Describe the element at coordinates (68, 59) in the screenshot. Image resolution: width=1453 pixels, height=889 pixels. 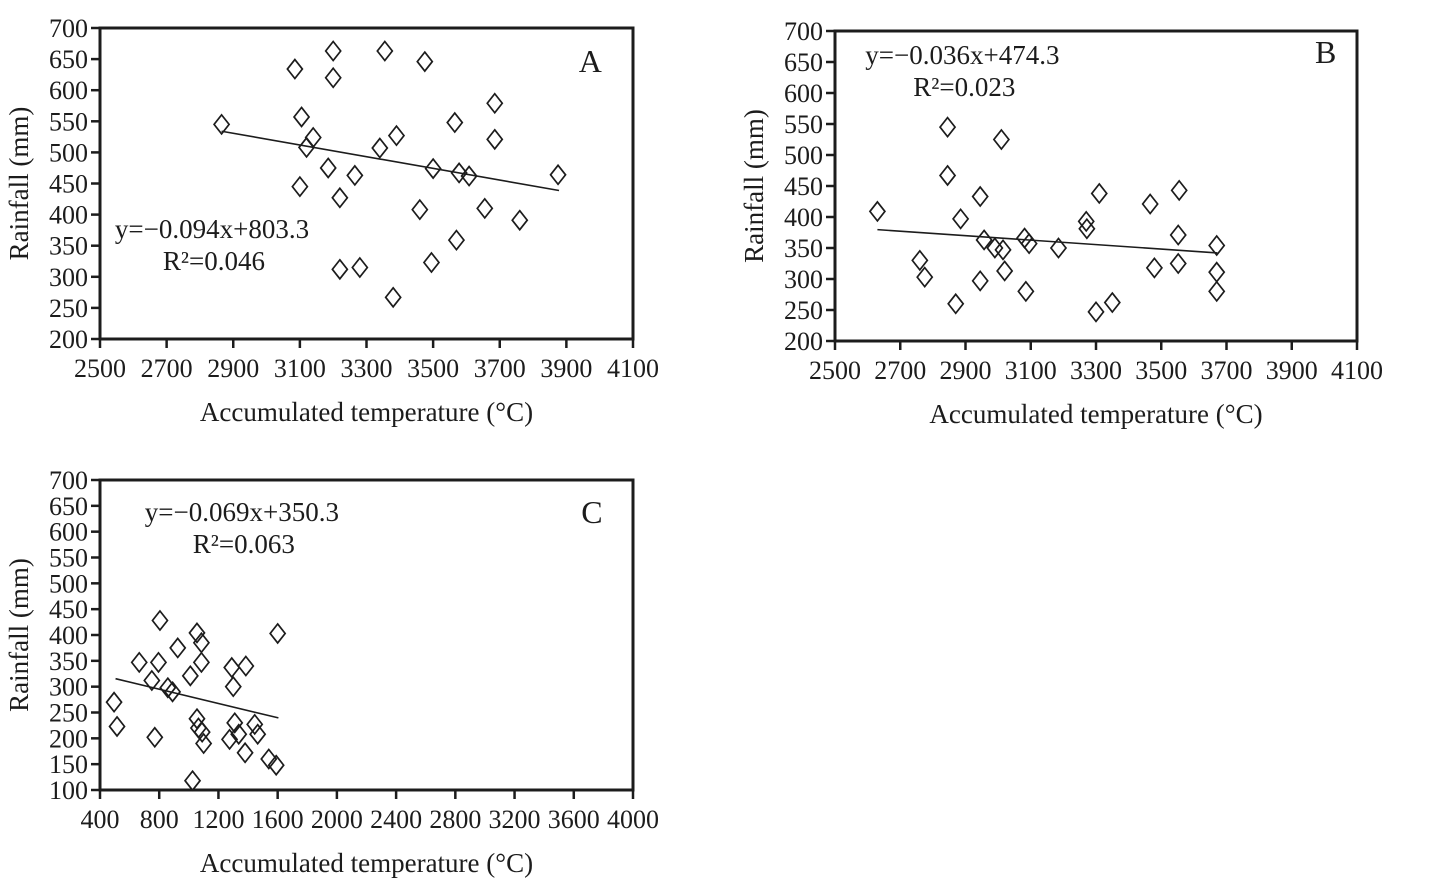
I see `y-tick-label: 650` at that location.